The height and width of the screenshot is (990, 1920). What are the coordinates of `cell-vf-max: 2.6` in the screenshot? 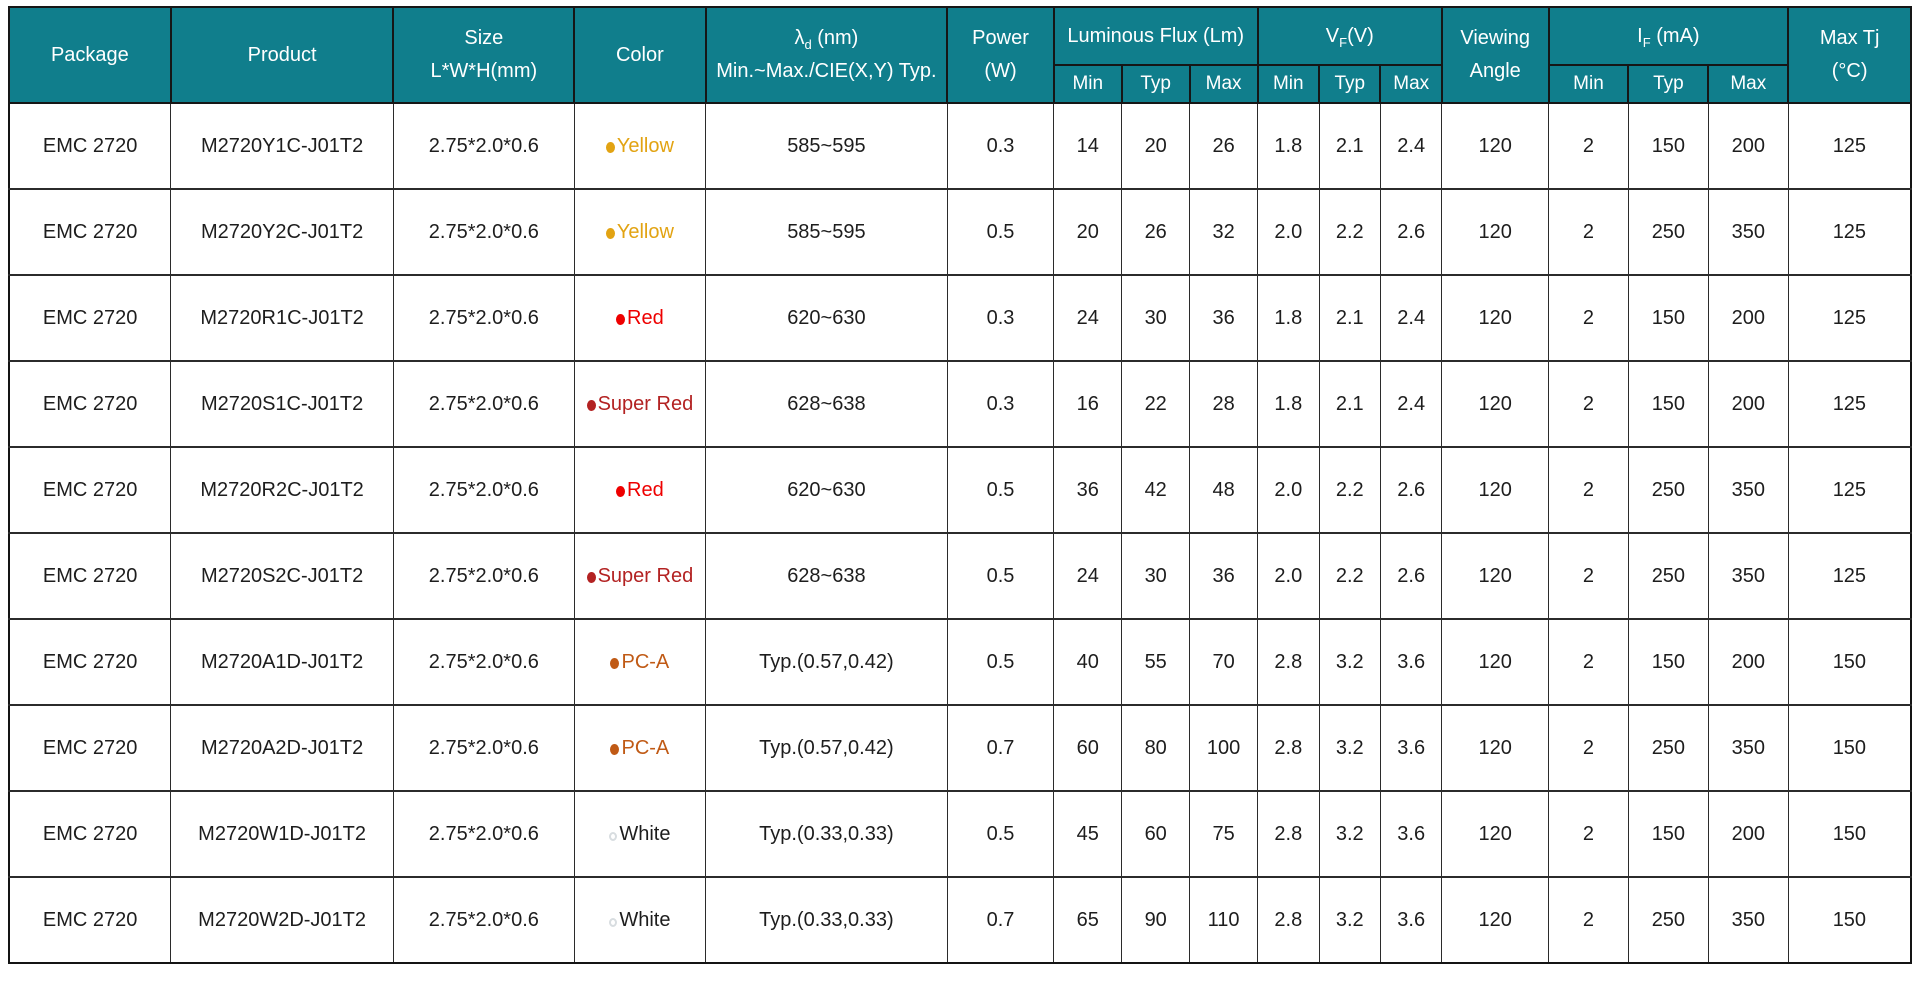 It's located at (1411, 576).